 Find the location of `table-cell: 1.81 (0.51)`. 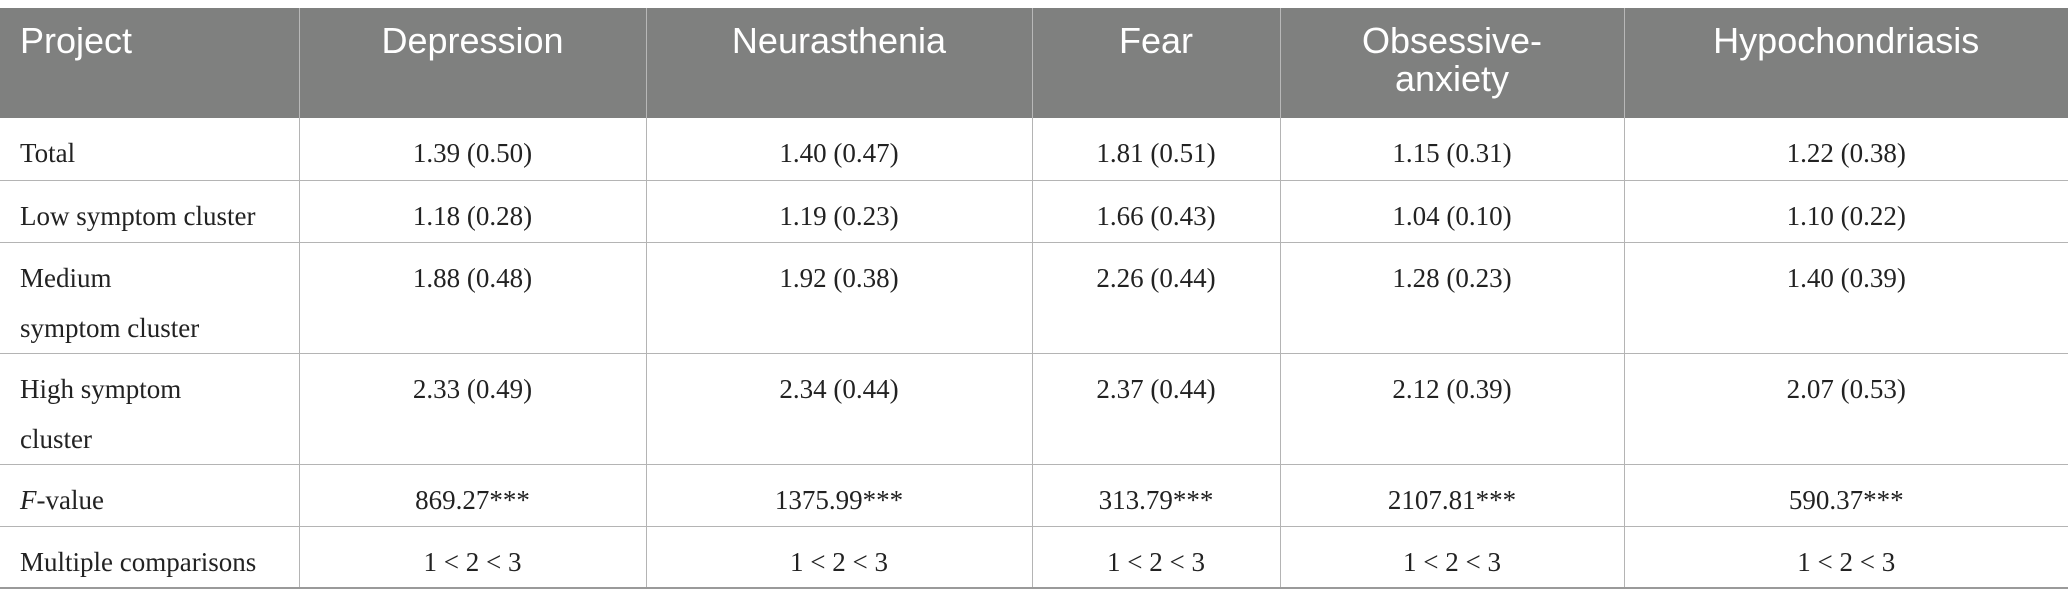

table-cell: 1.81 (0.51) is located at coordinates (1155, 149).